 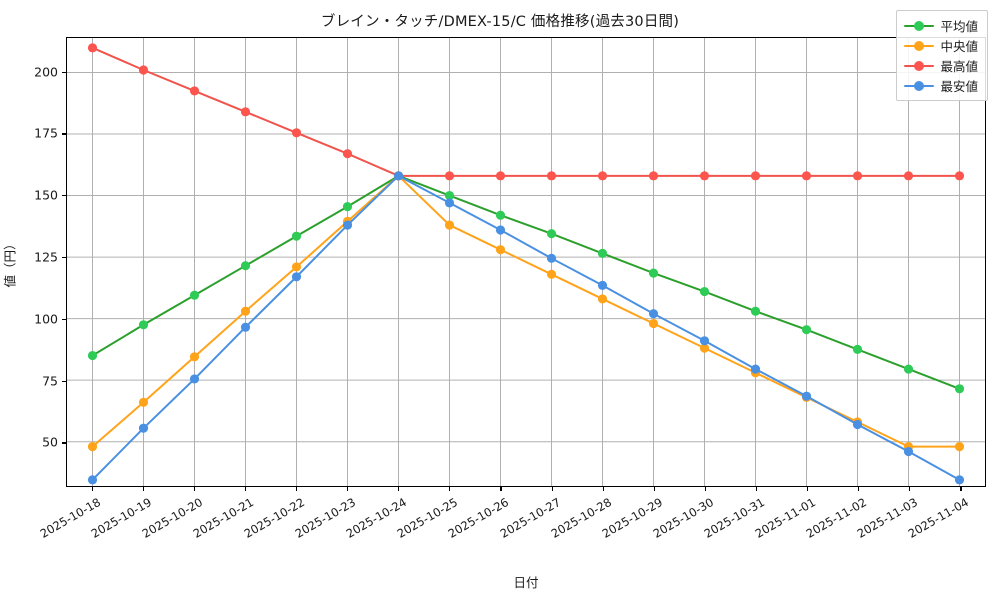 What do you see at coordinates (942, 55) in the screenshot?
I see `chart-legend: 平均値中央値最高値最安値` at bounding box center [942, 55].